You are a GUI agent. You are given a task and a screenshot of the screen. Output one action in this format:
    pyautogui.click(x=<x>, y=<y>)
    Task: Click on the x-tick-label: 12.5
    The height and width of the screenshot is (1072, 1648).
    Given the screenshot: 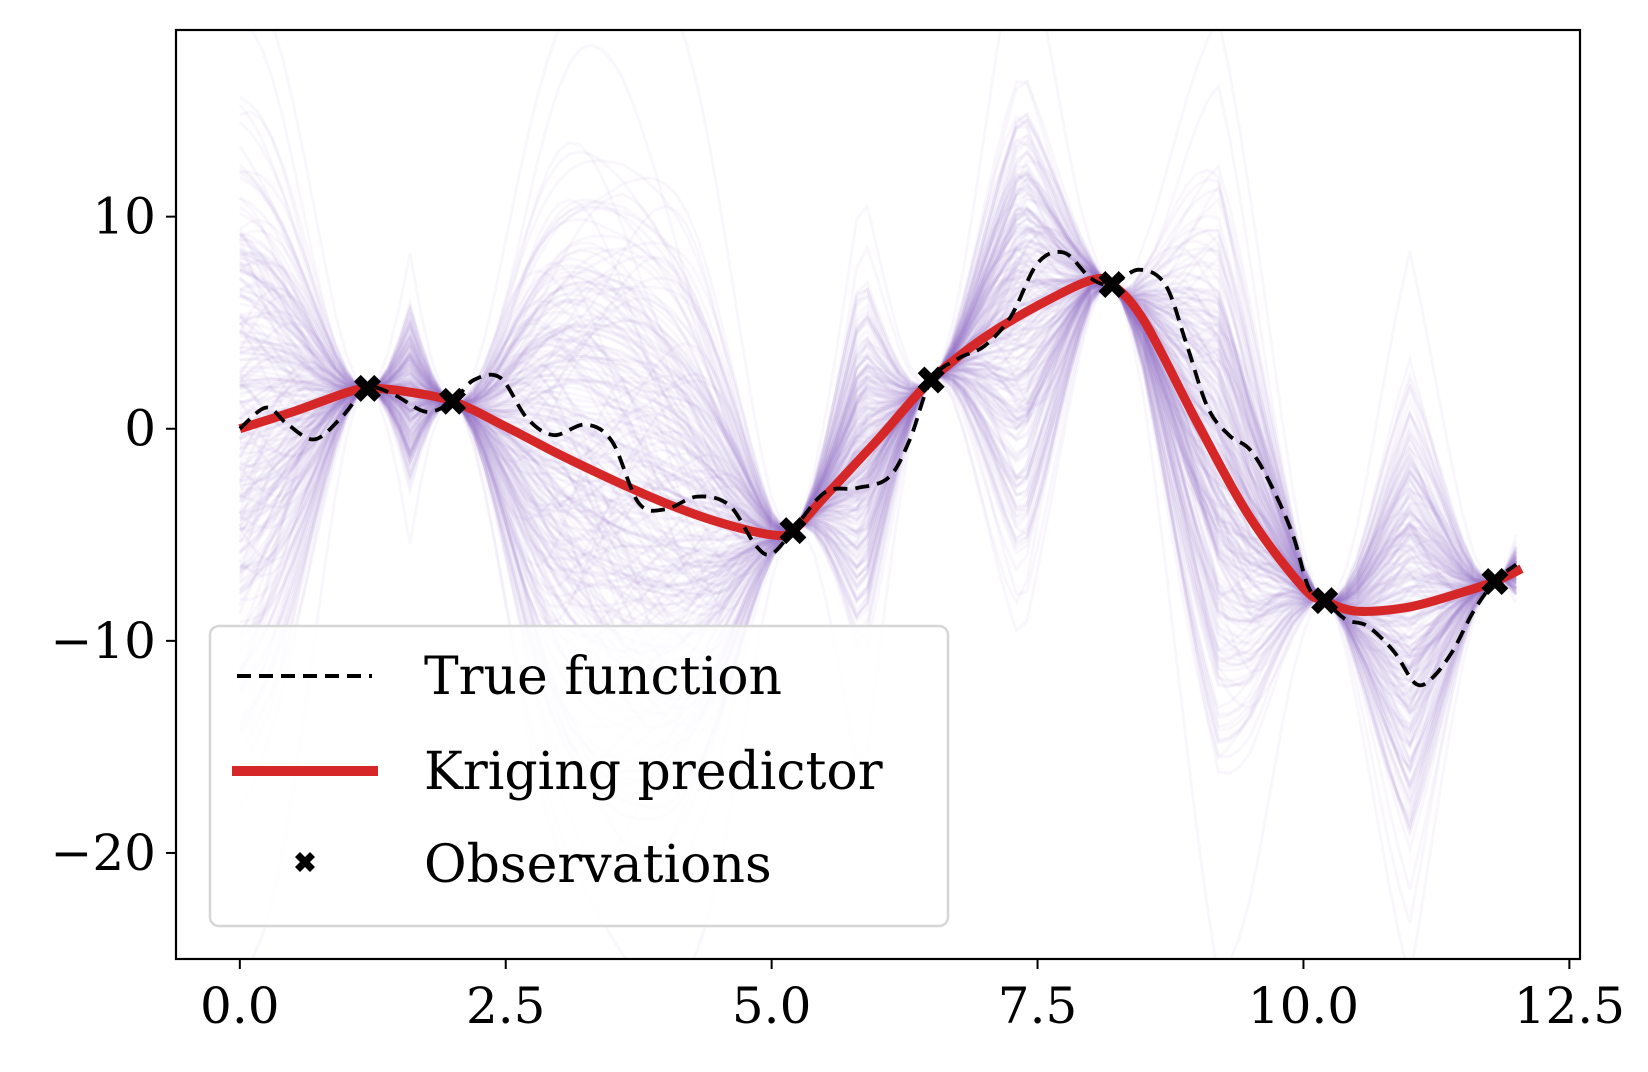 What is the action you would take?
    pyautogui.click(x=1569, y=1006)
    